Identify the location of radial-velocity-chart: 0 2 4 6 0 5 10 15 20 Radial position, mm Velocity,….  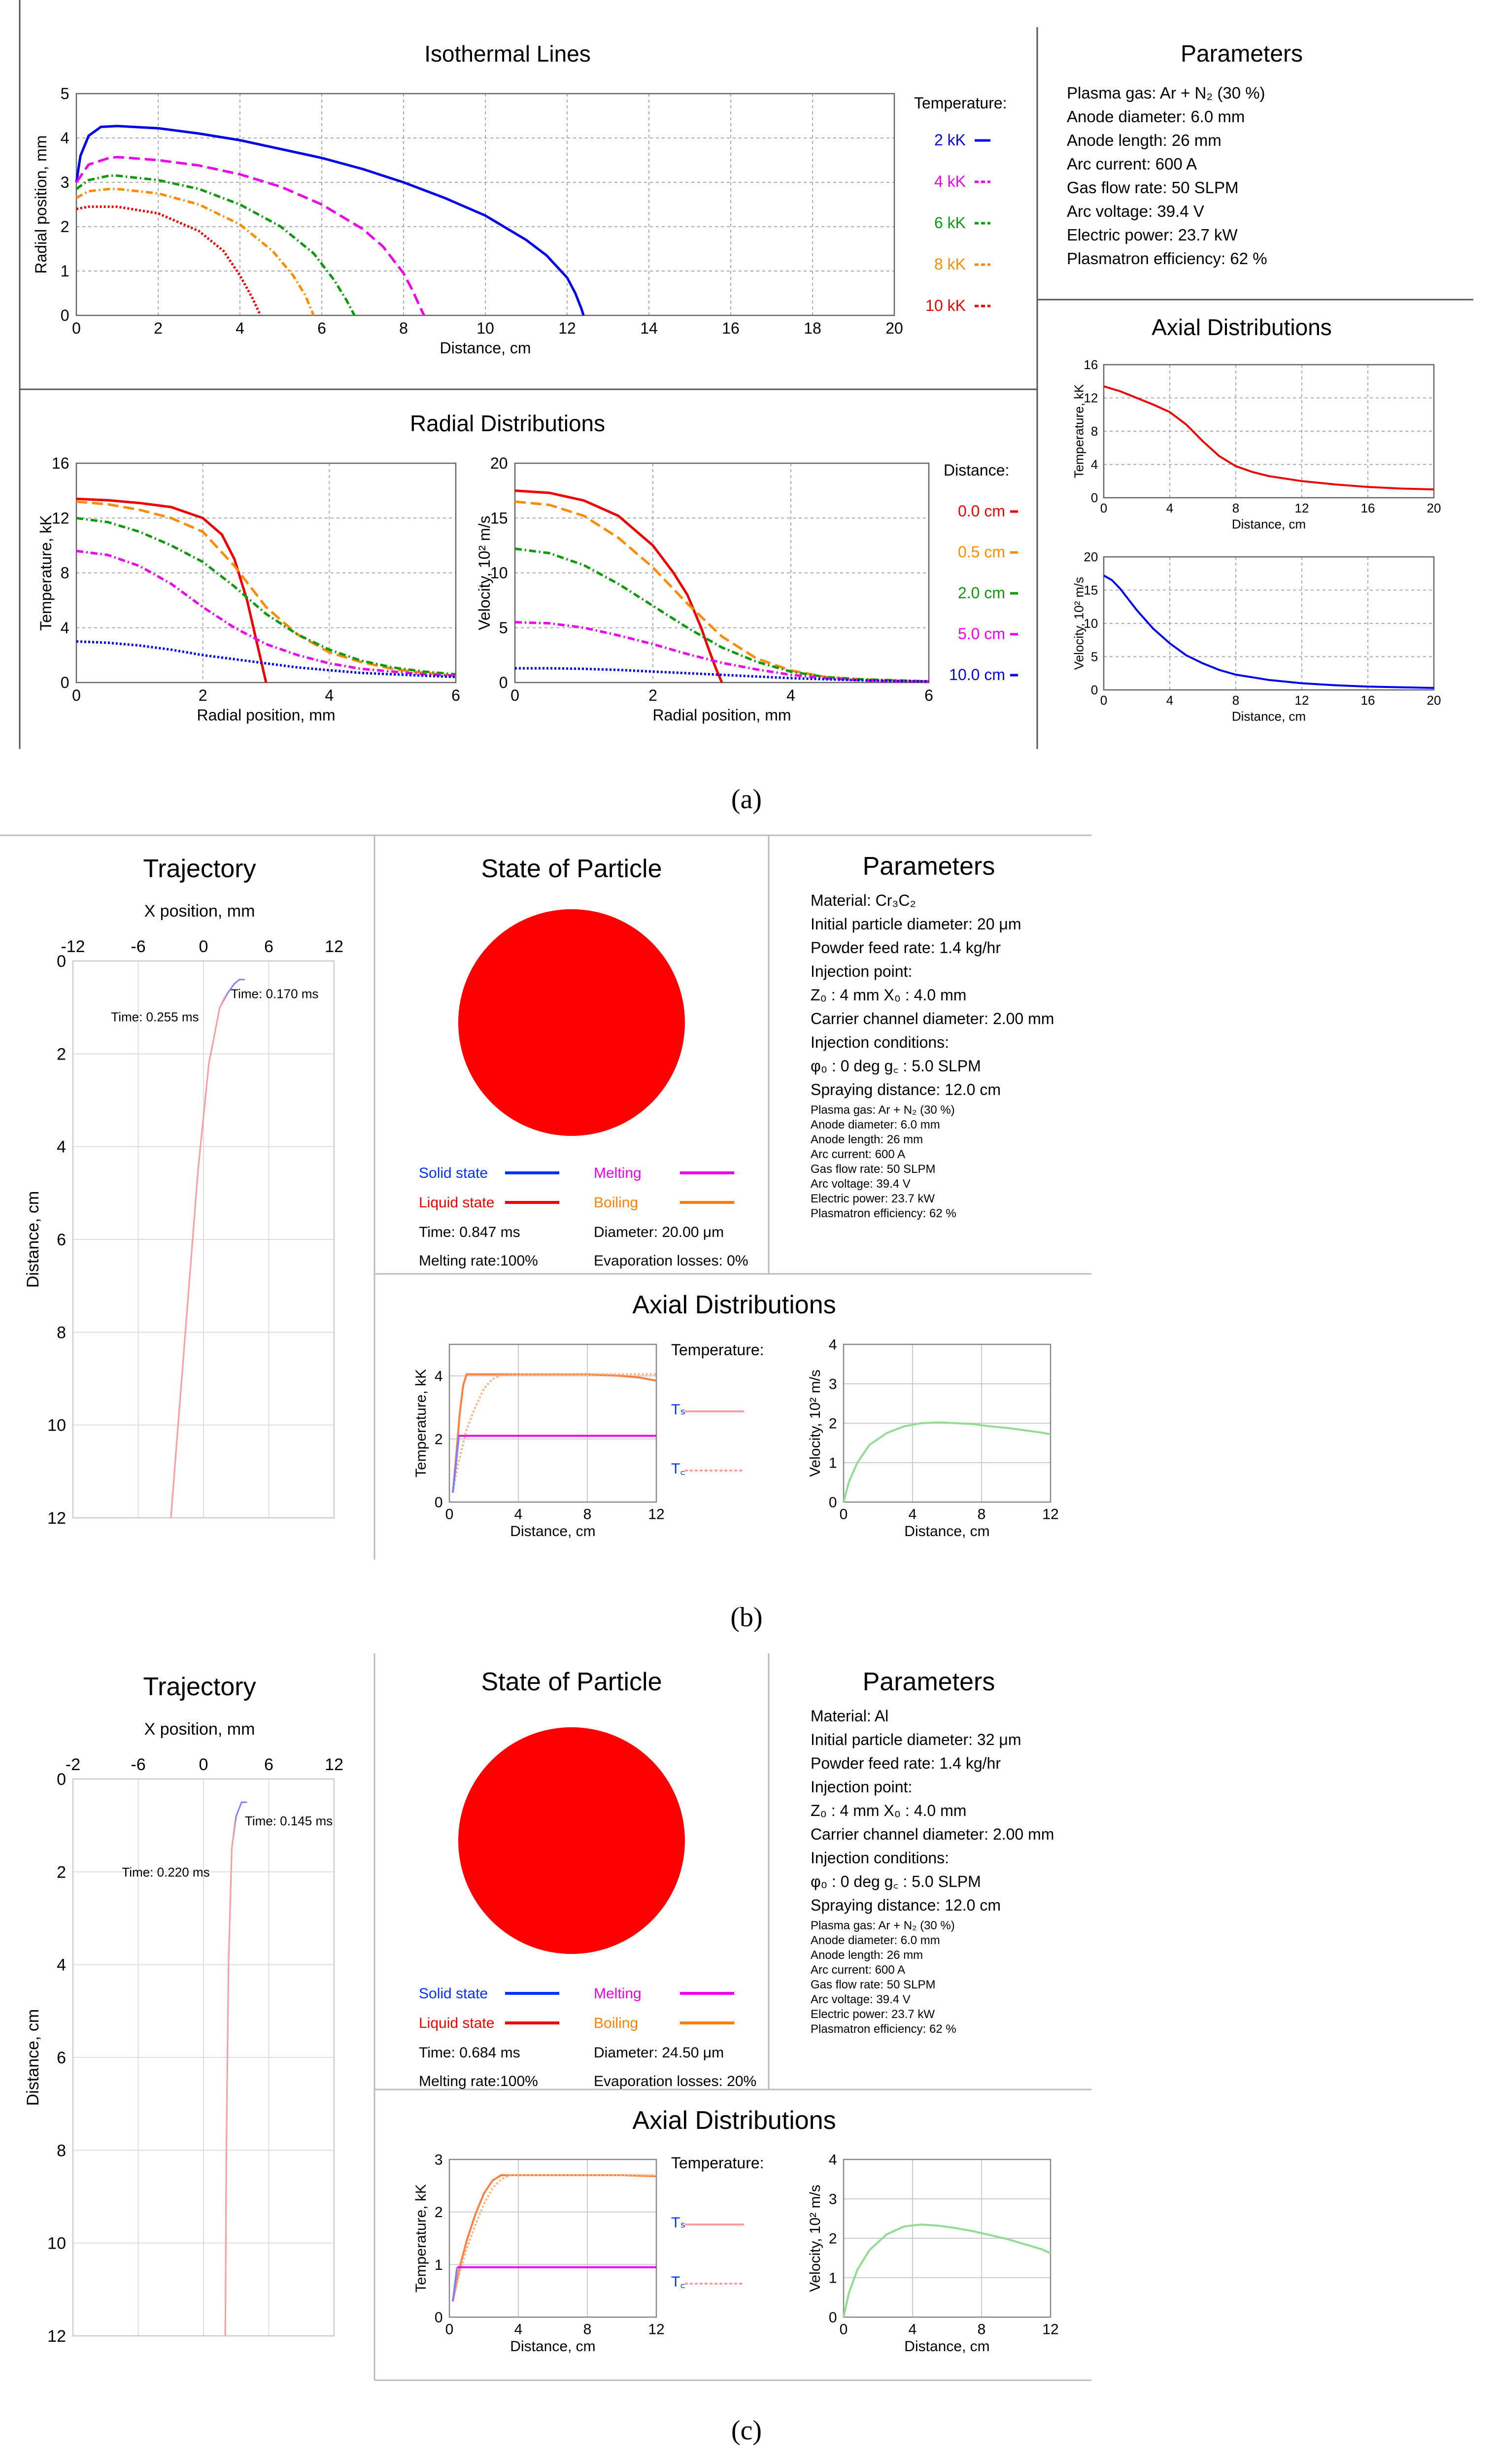
(704, 589).